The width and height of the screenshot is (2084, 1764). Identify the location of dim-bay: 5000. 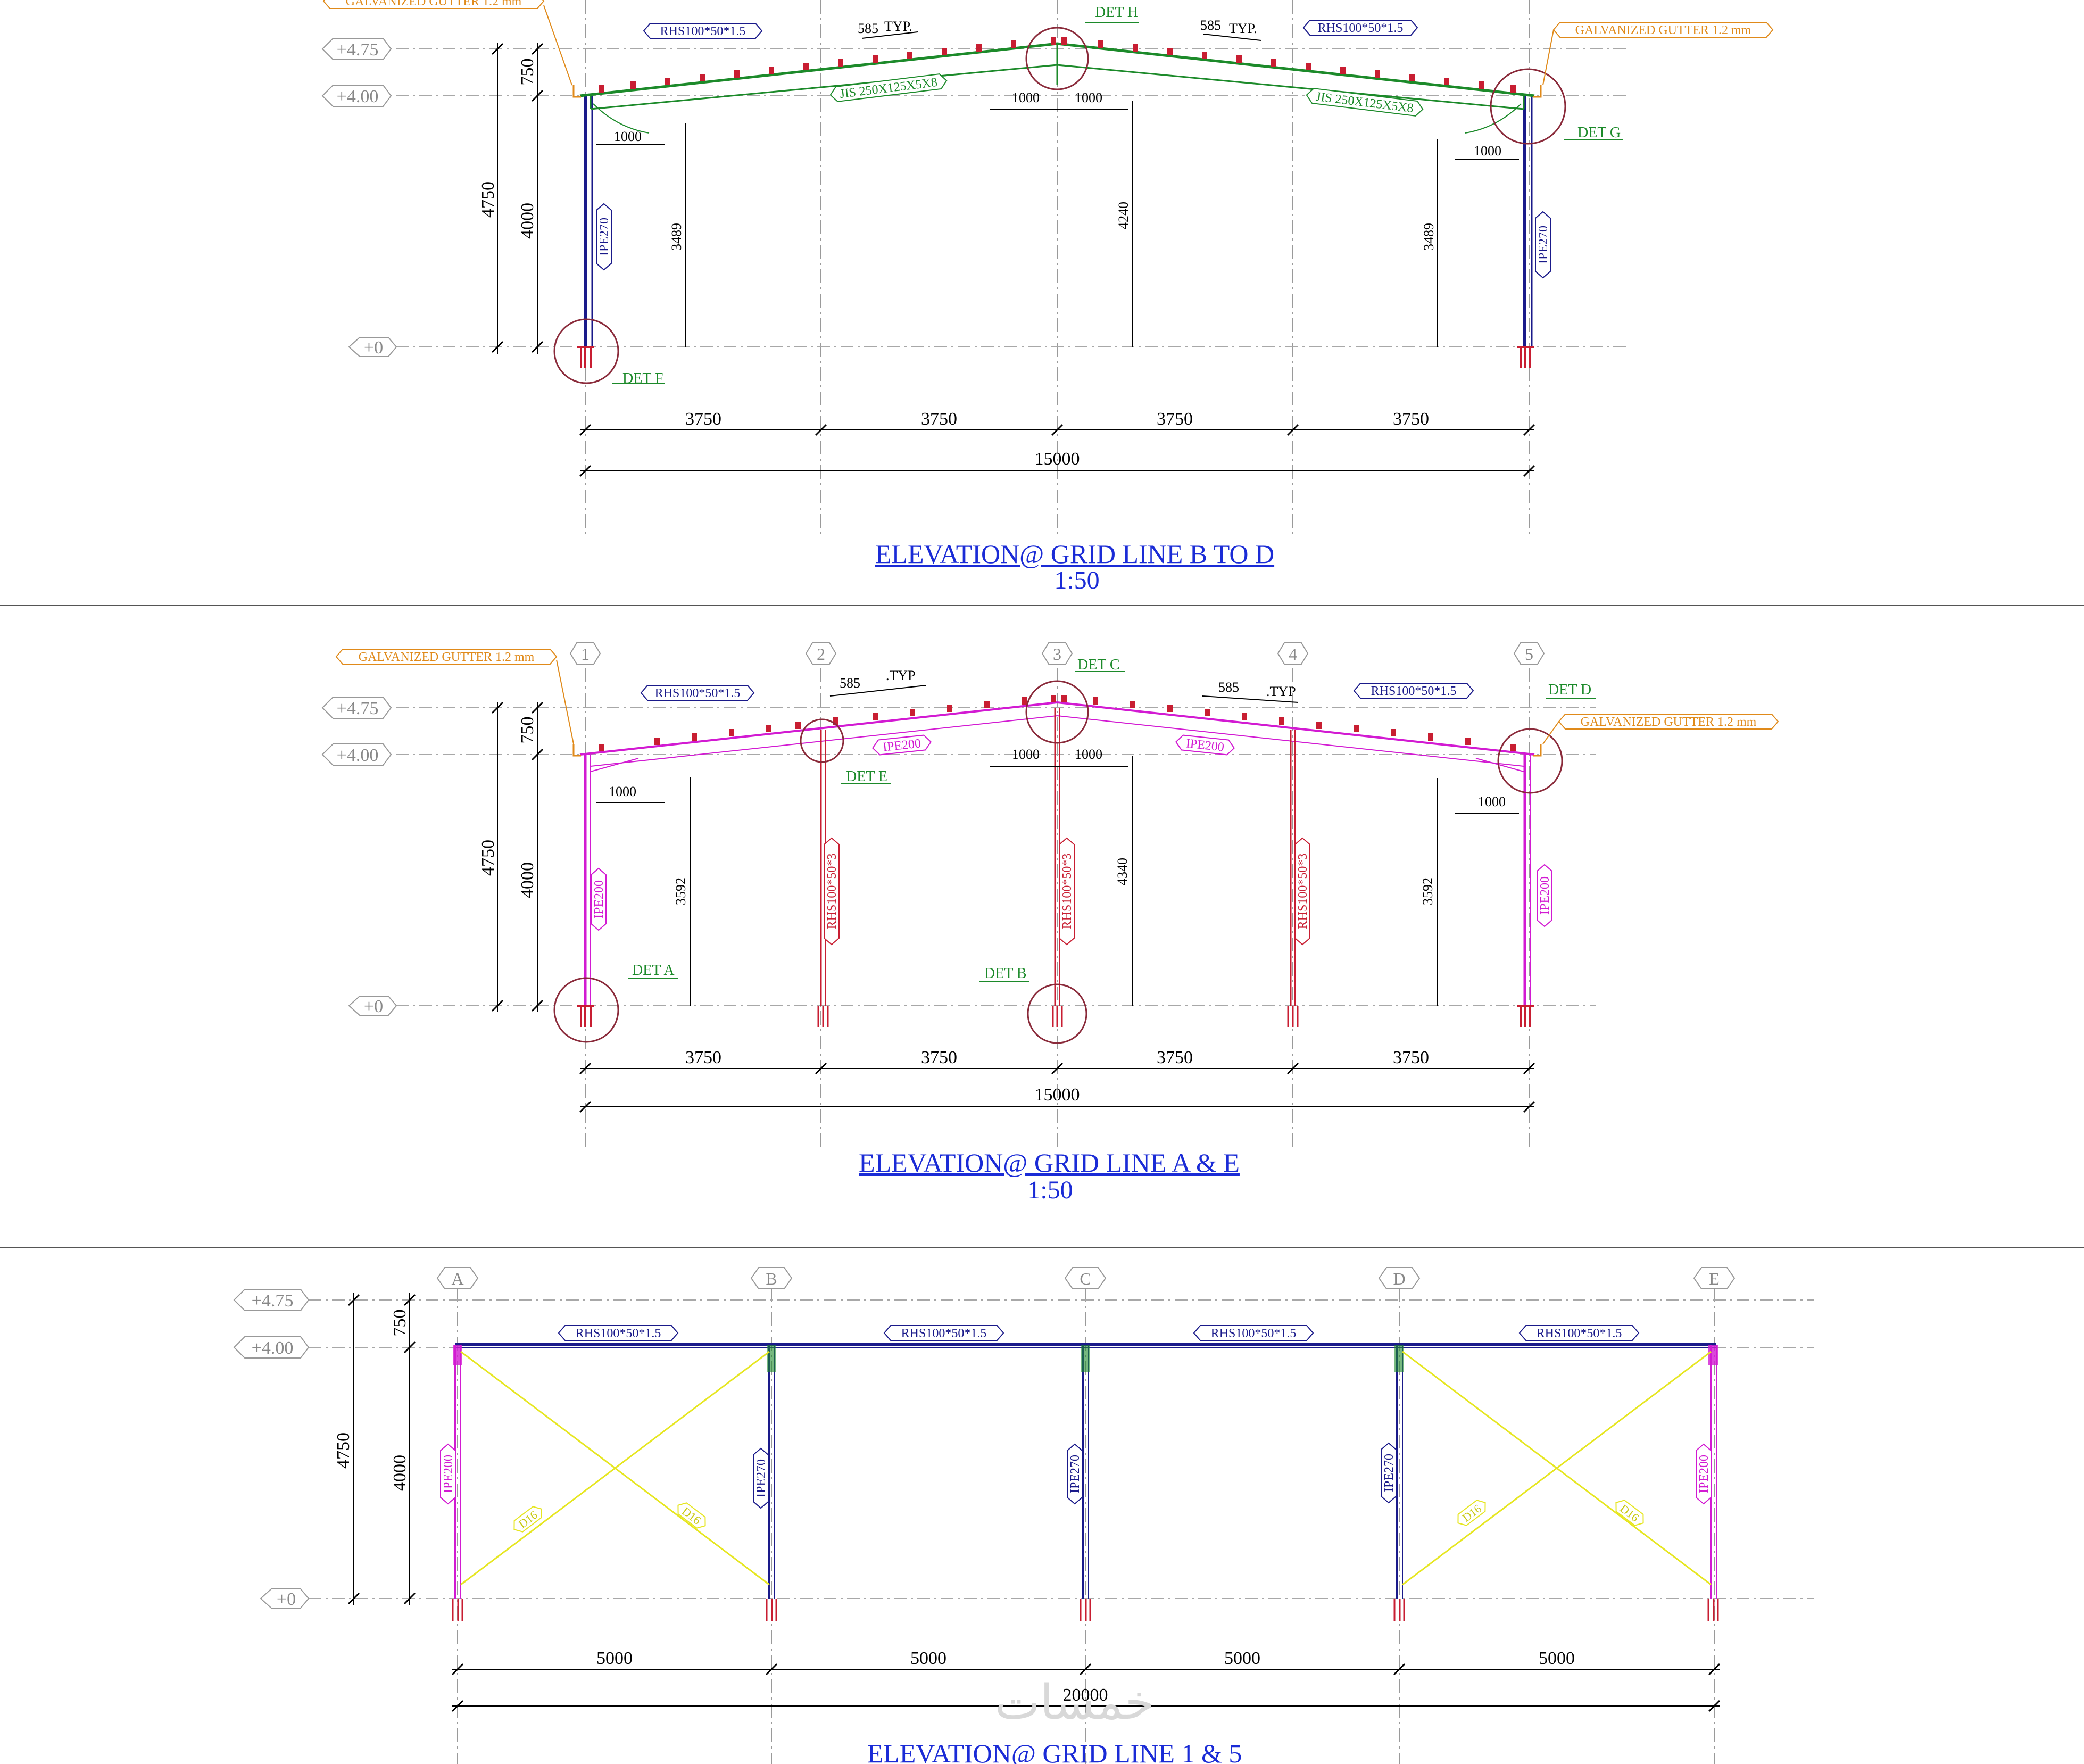
(928, 1658).